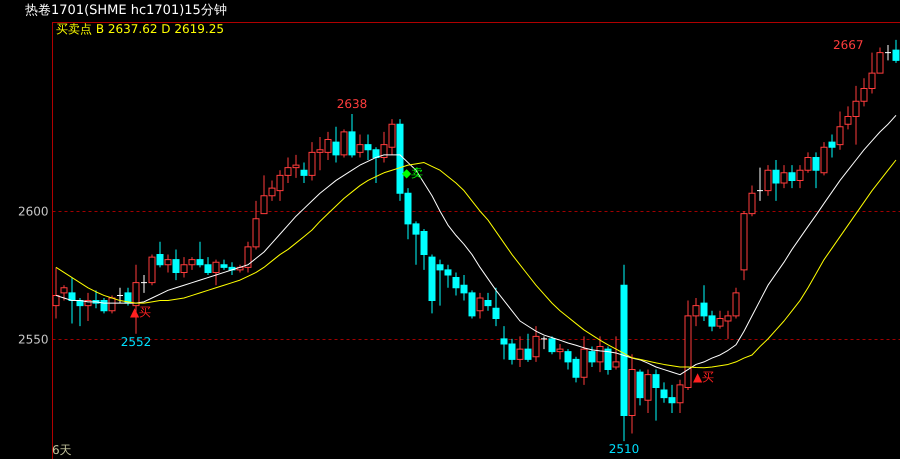 The width and height of the screenshot is (900, 459). Describe the element at coordinates (848, 45) in the screenshot. I see `annotation: 2667` at that location.